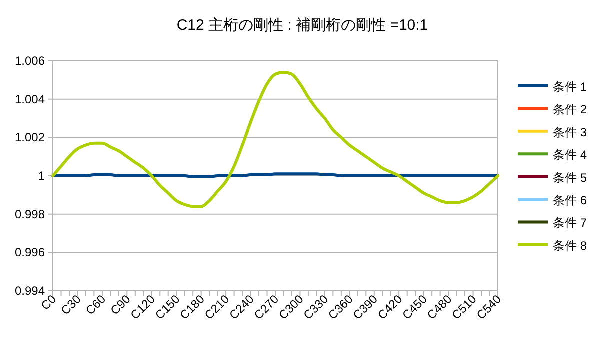  What do you see at coordinates (30, 291) in the screenshot?
I see `y-tick-label: 0.994` at bounding box center [30, 291].